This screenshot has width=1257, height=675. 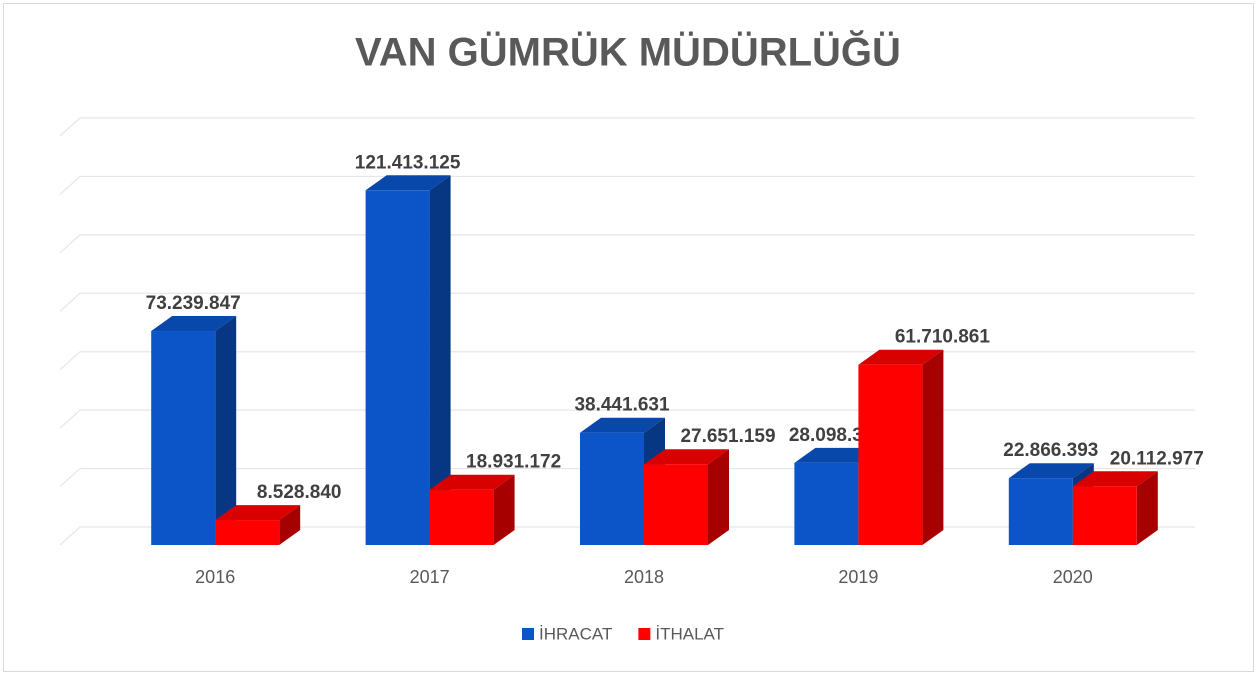 I want to click on x-tick-label: 2019, so click(x=858, y=577).